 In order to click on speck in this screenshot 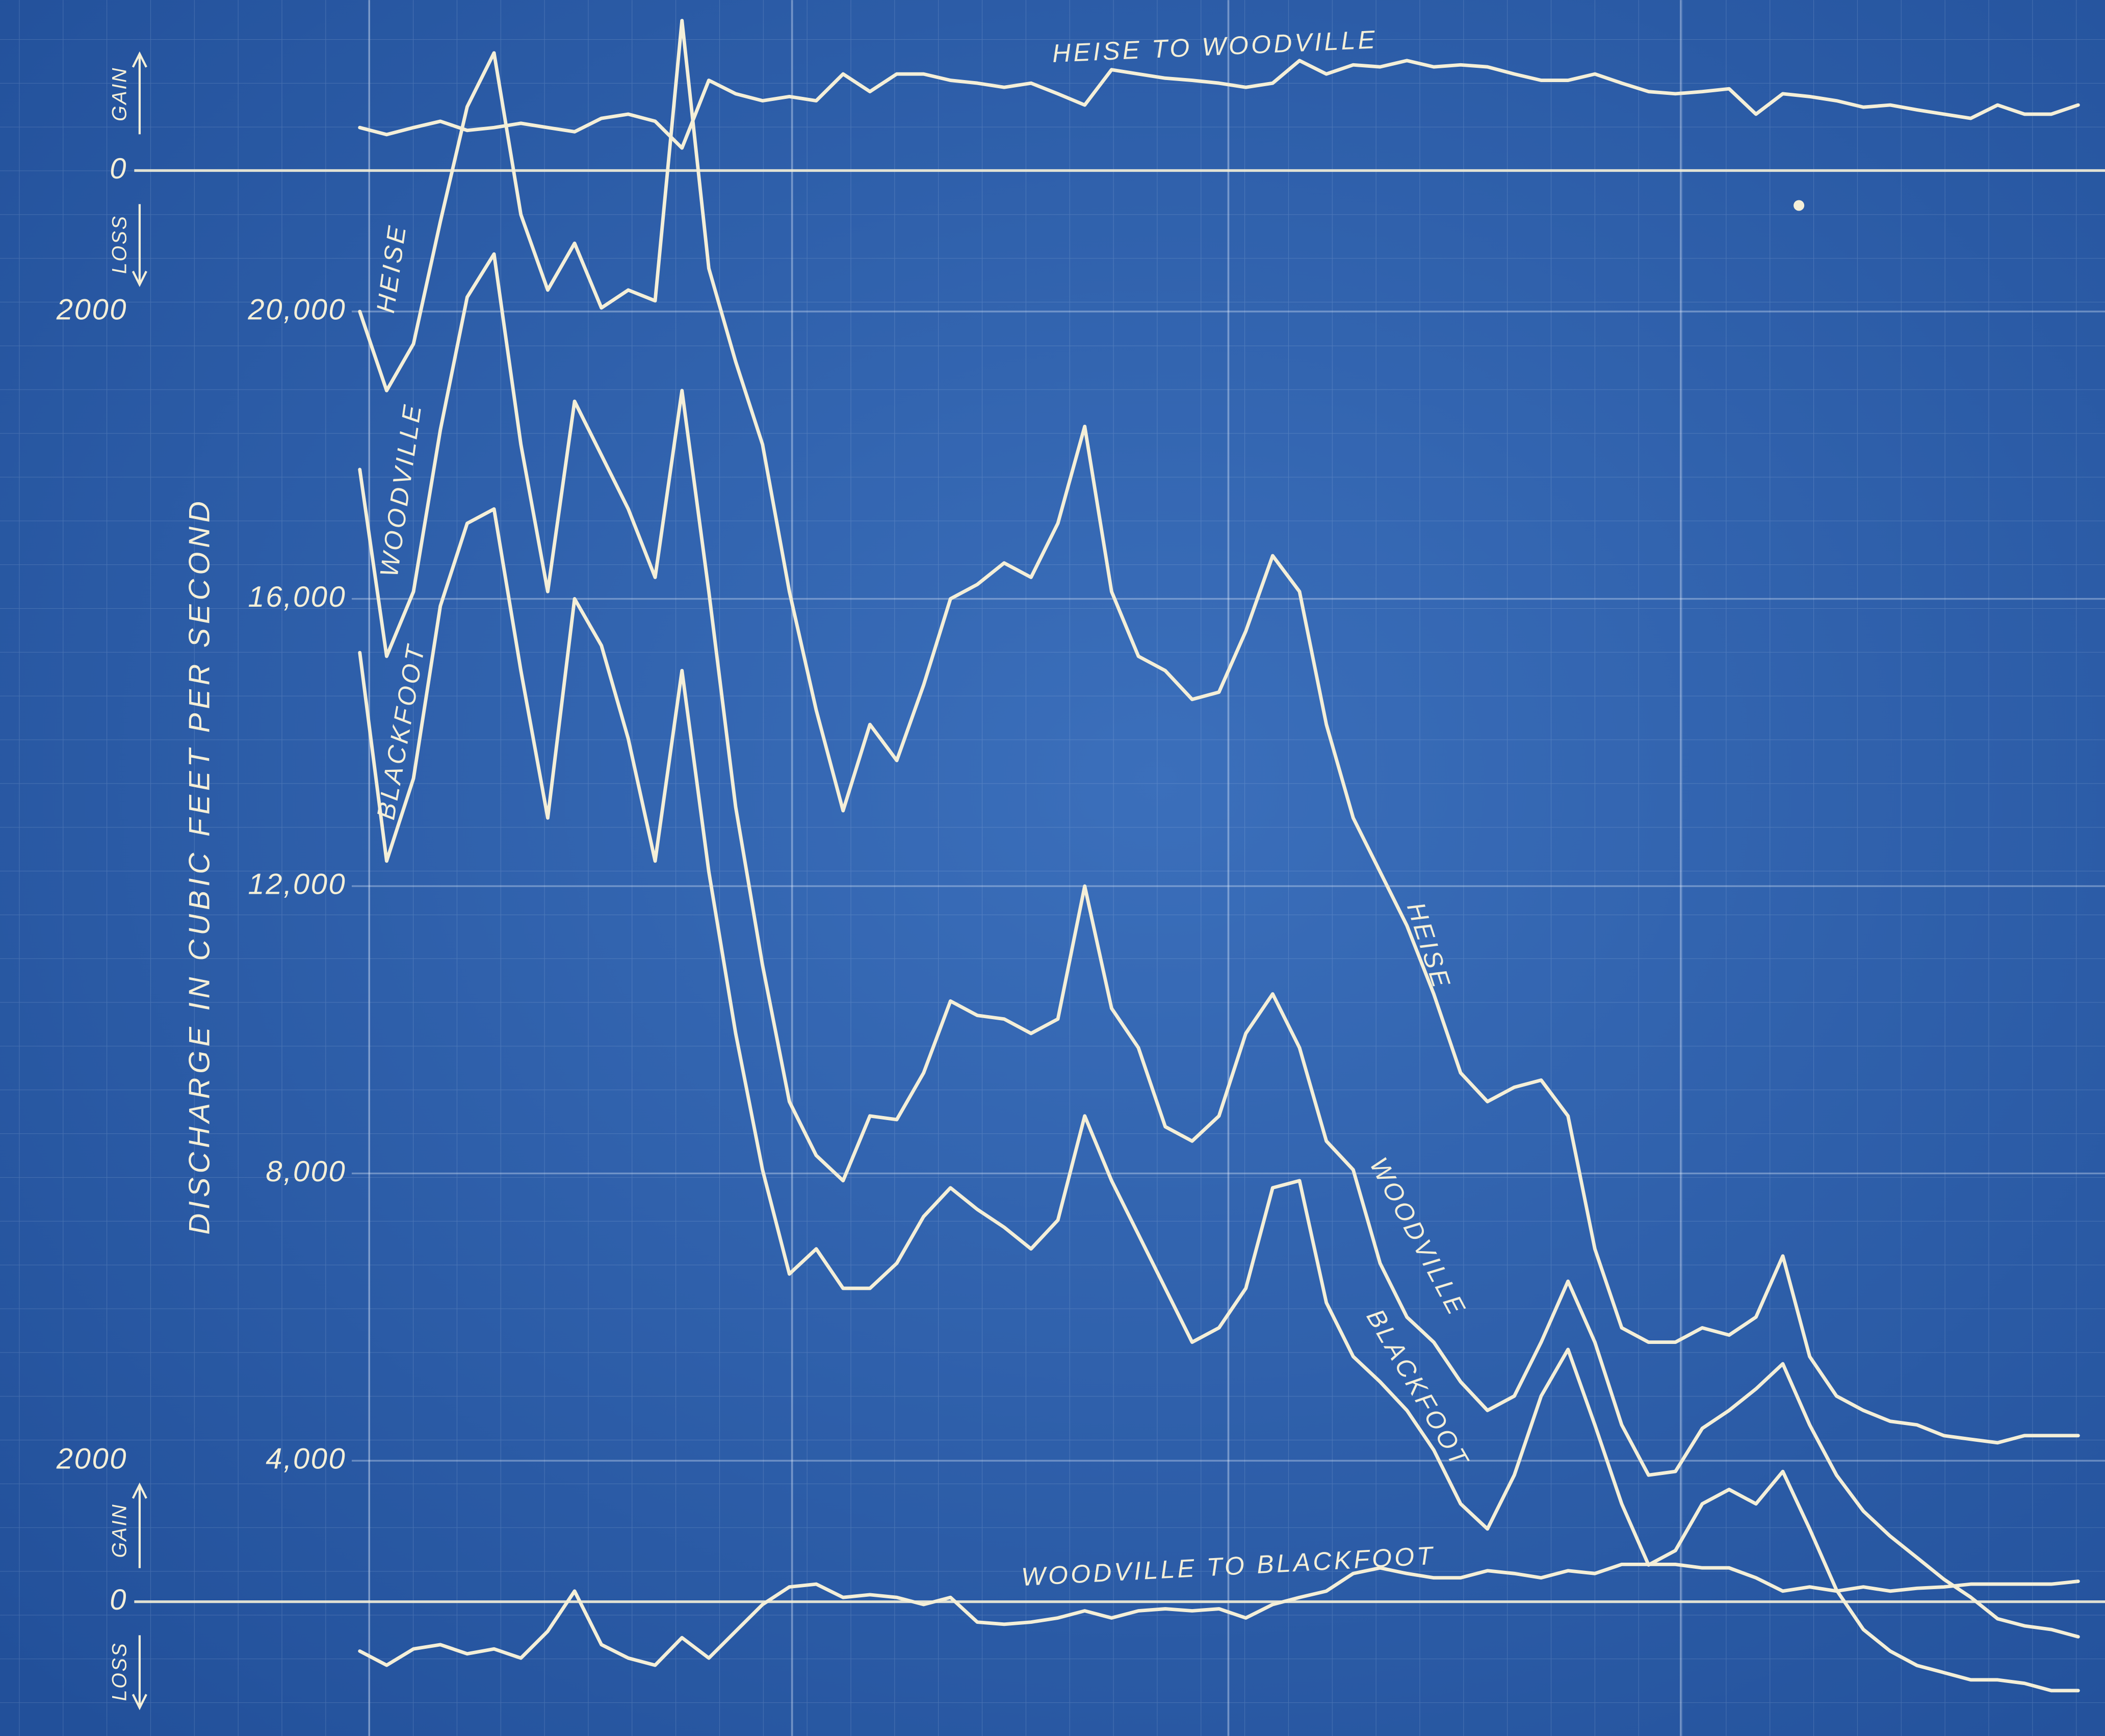, I will do `click(1799, 206)`.